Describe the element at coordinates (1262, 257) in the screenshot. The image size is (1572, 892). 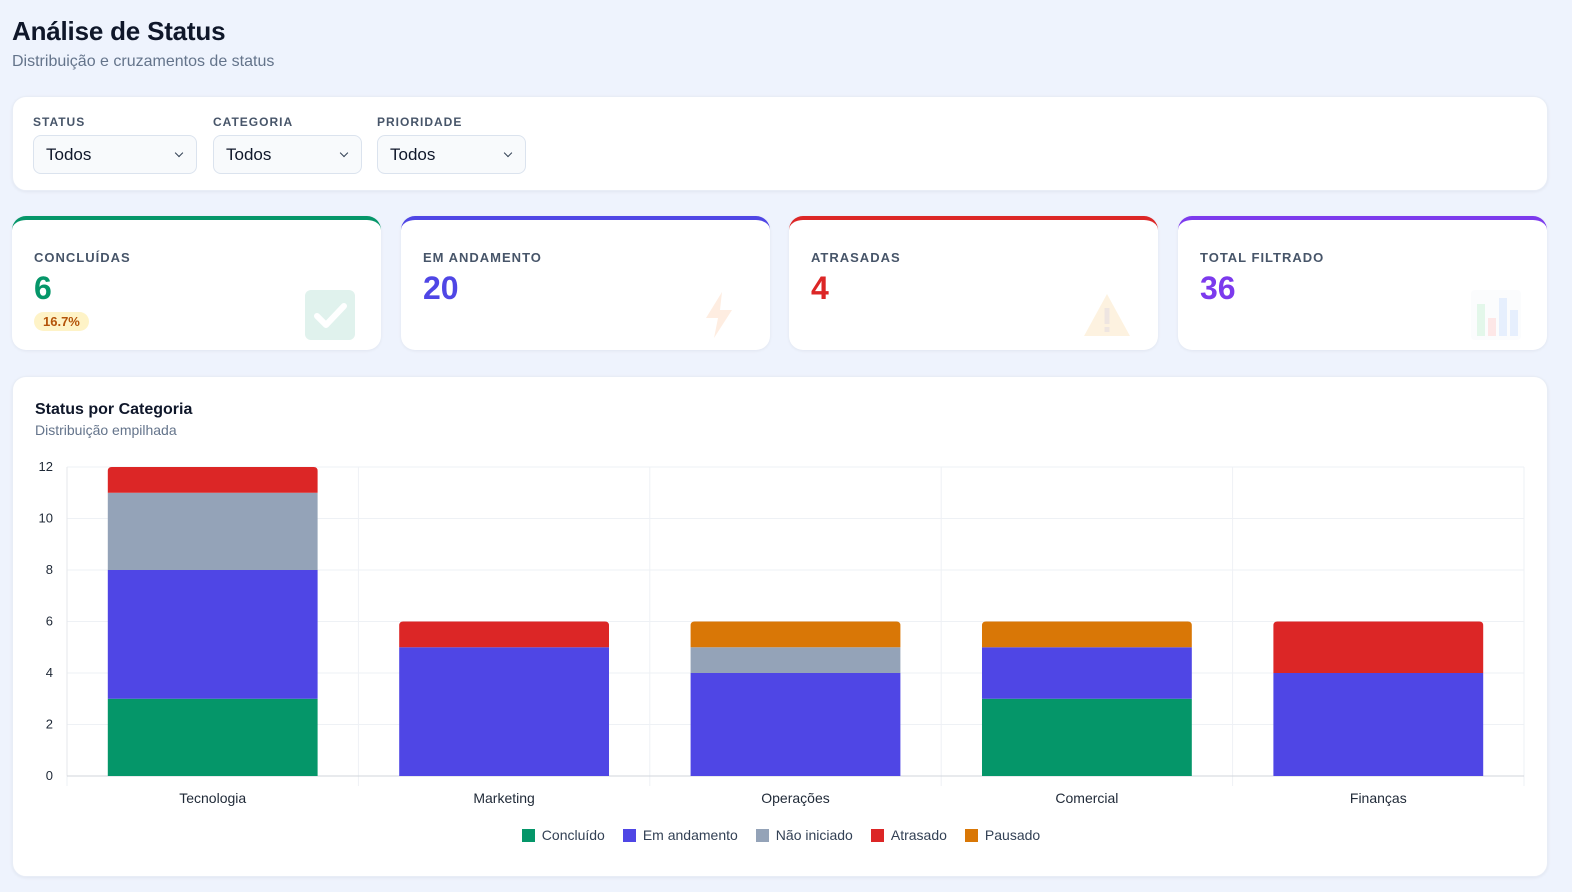
I see `kpi-label: TOTAL FILTRADO` at that location.